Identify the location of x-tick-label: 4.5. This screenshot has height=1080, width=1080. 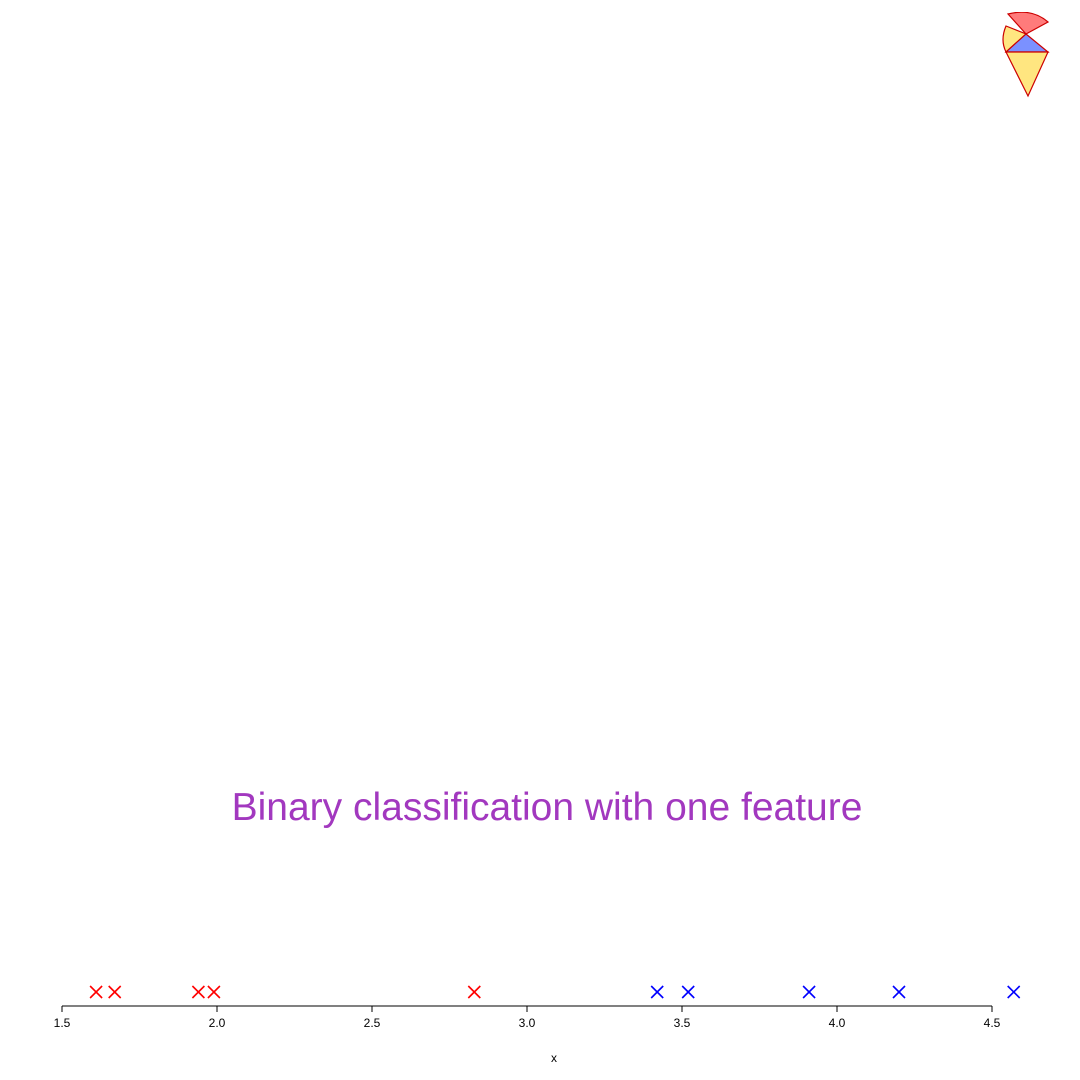
(992, 1023).